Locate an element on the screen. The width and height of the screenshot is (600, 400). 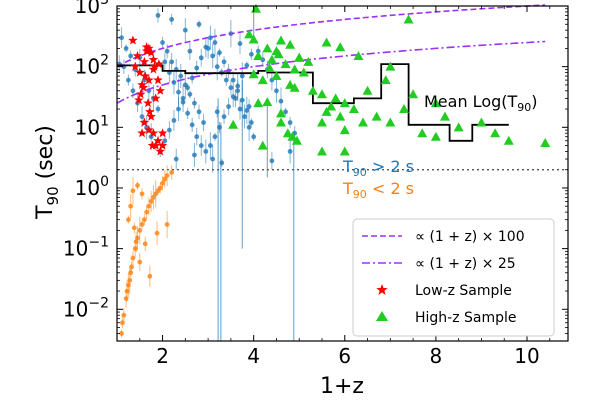
y-tick-label-exp: −1 is located at coordinates (98, 243).